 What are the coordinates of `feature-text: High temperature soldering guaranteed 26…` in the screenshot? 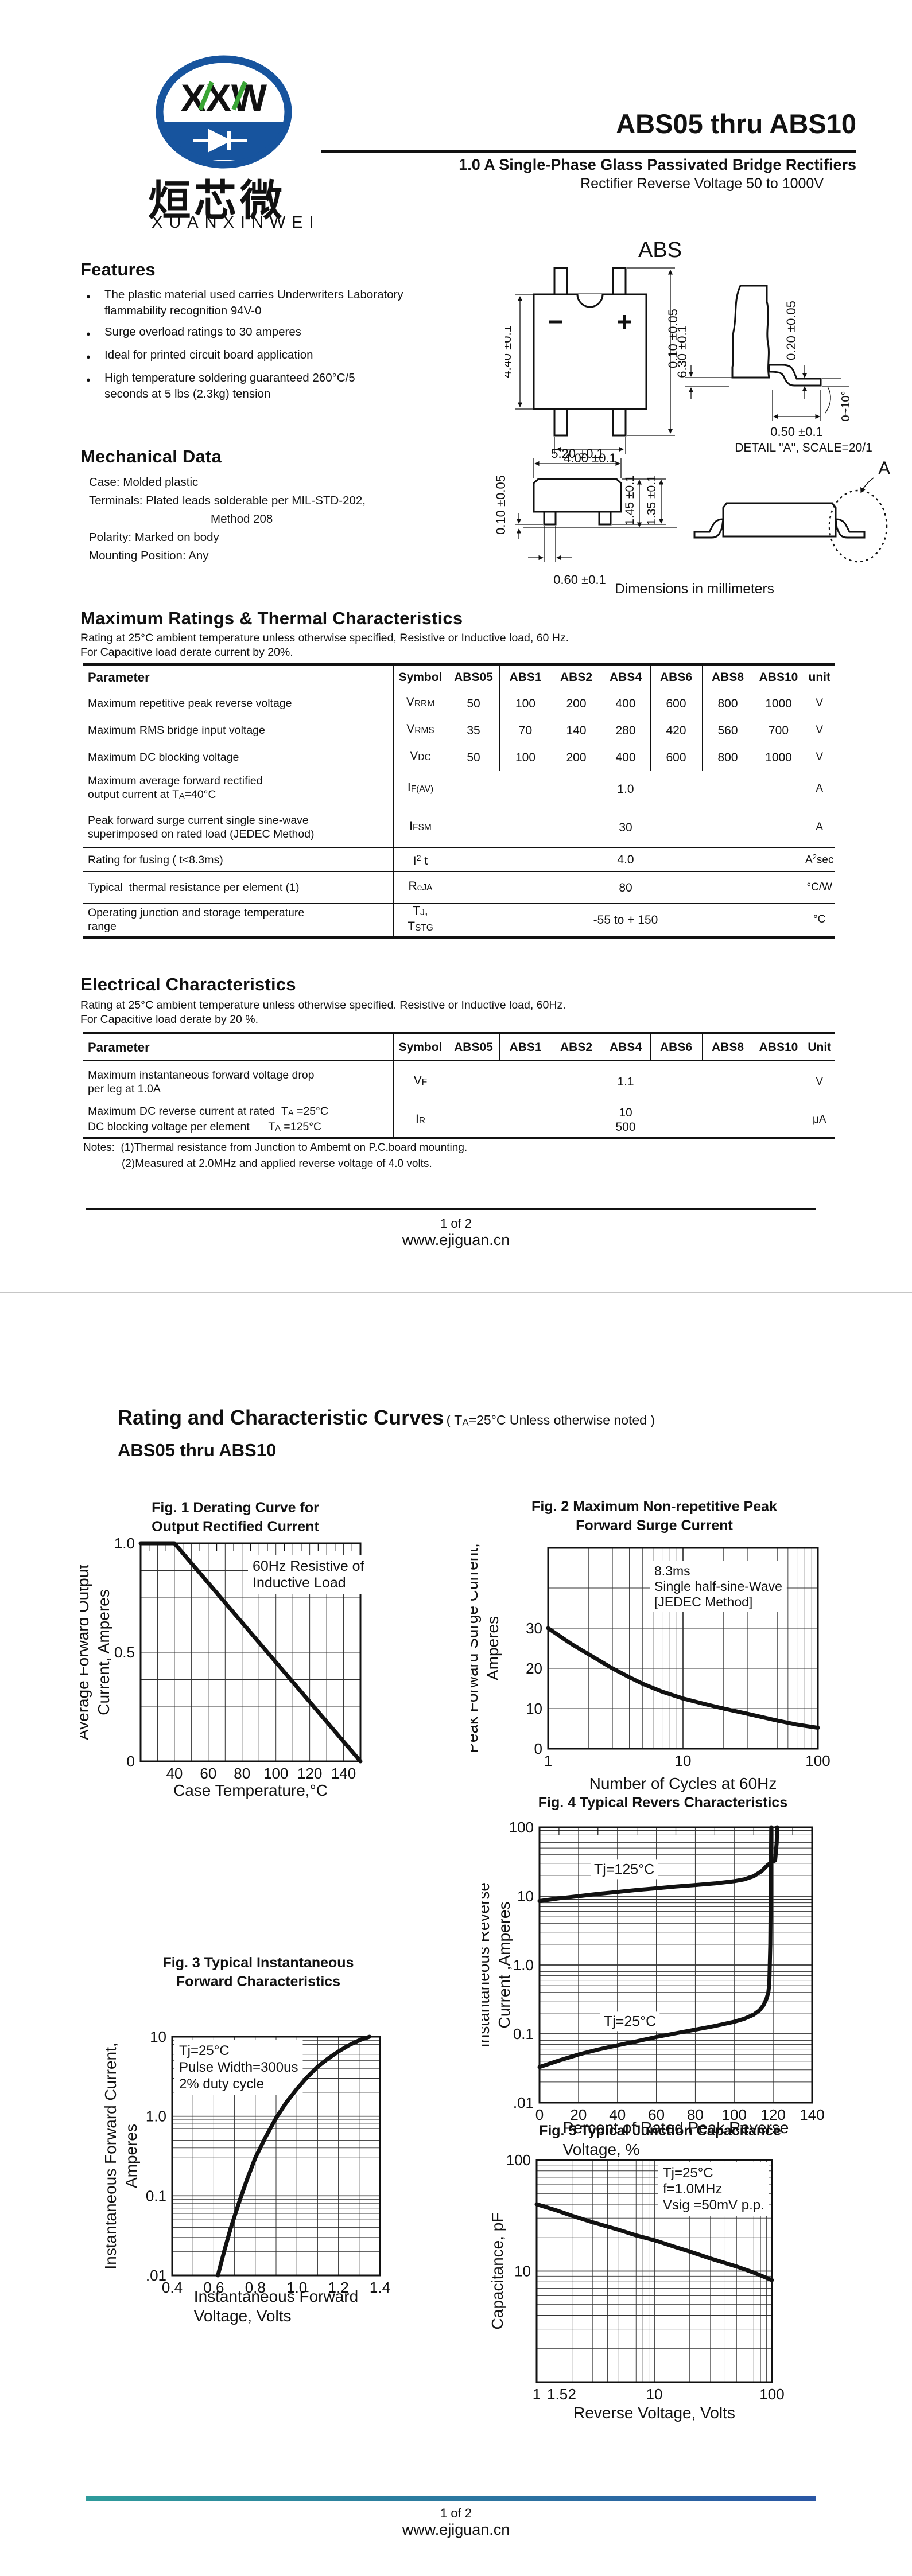 It's located at (230, 385).